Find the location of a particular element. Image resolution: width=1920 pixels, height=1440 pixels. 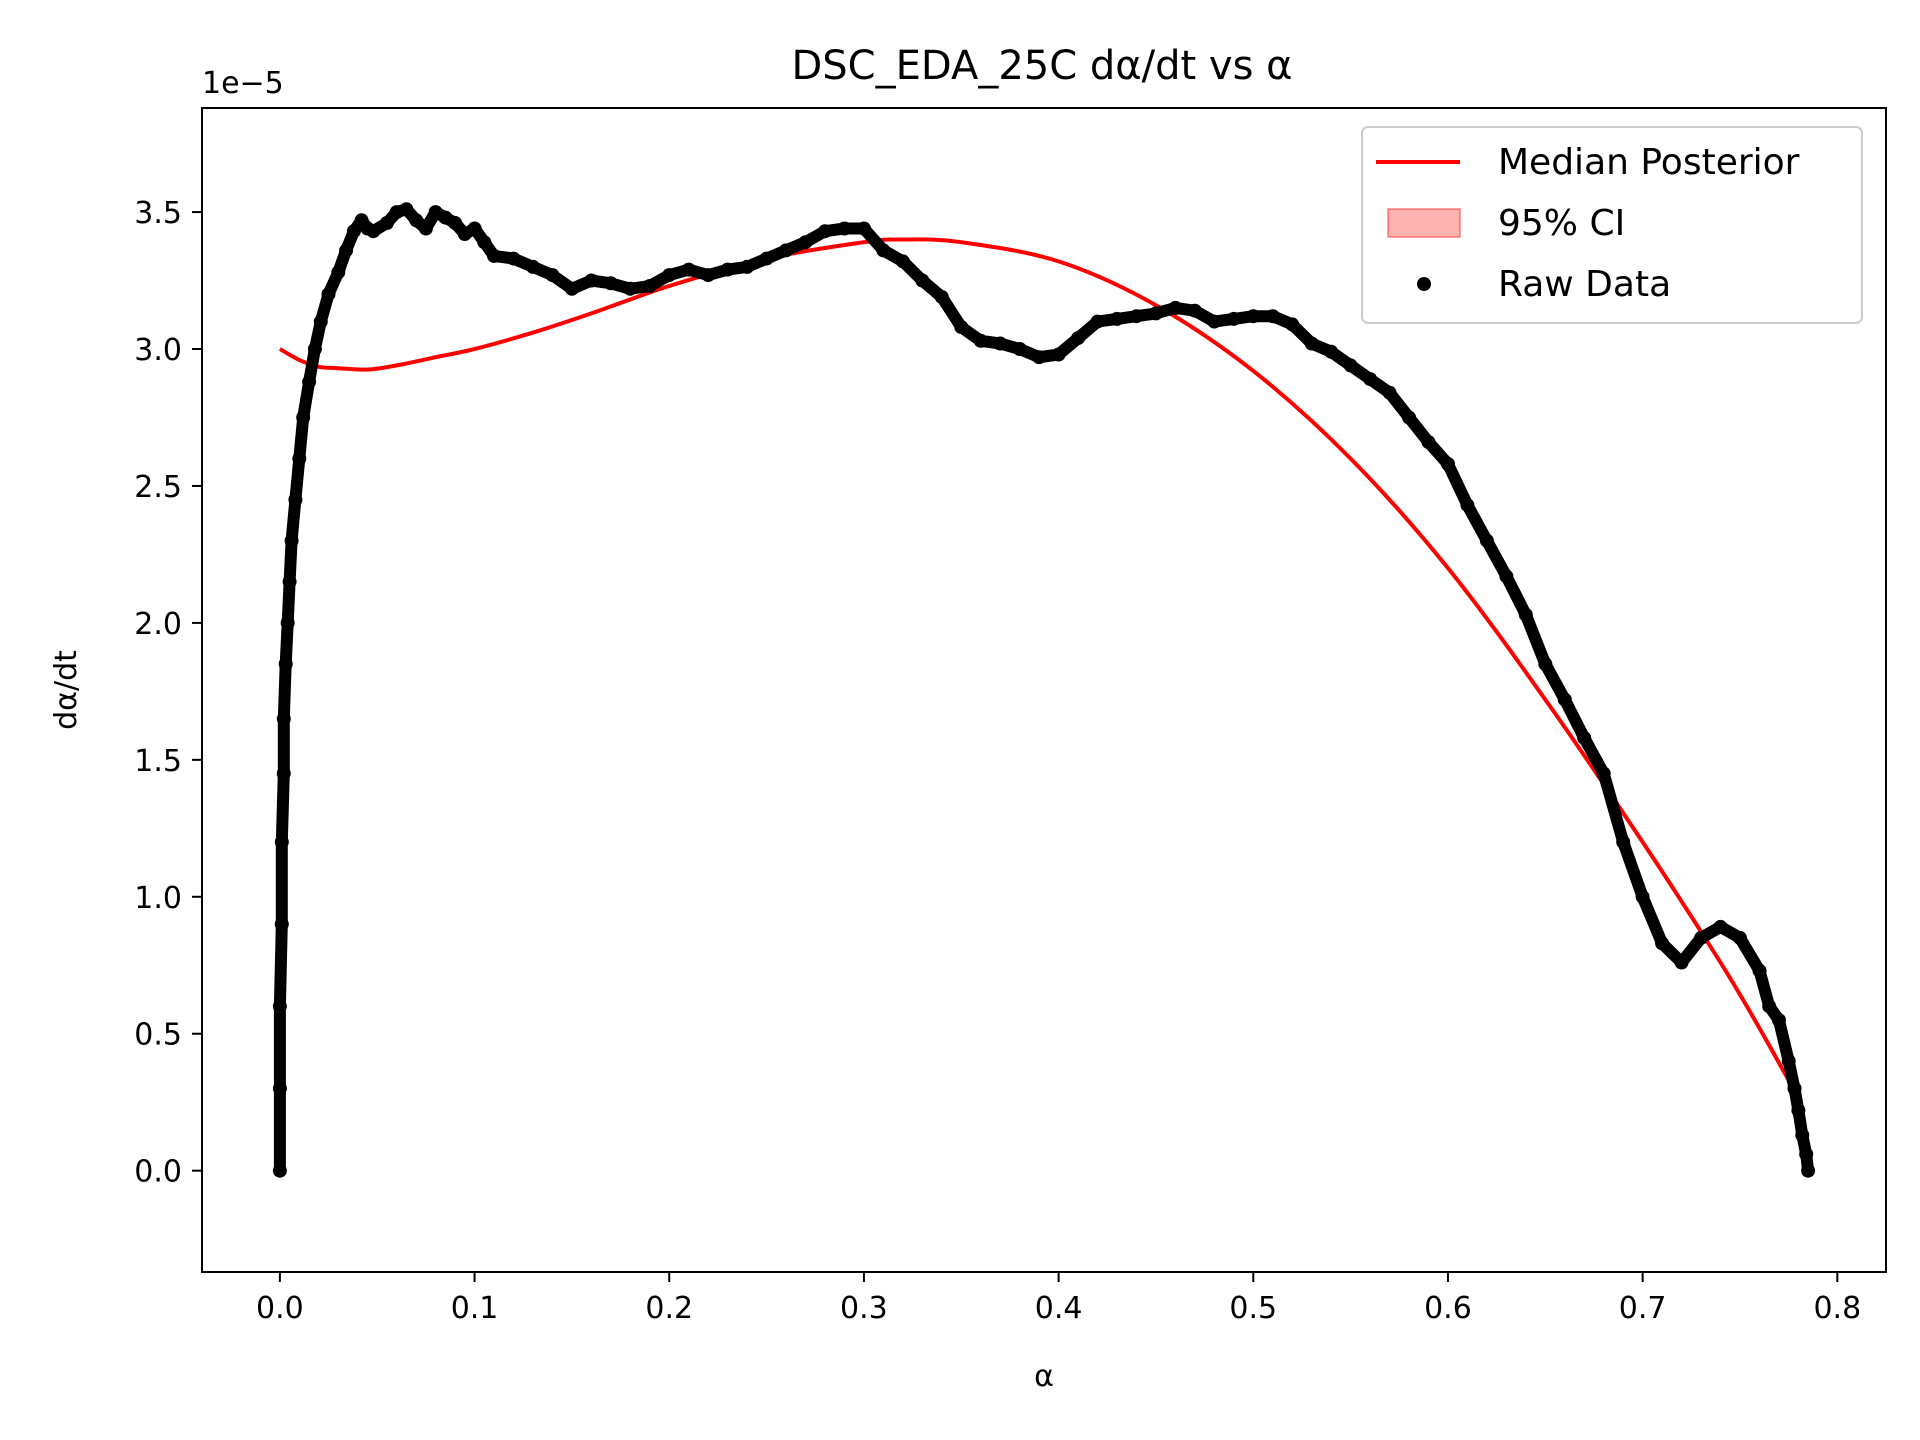

legend-handle-band is located at coordinates (1424, 223).